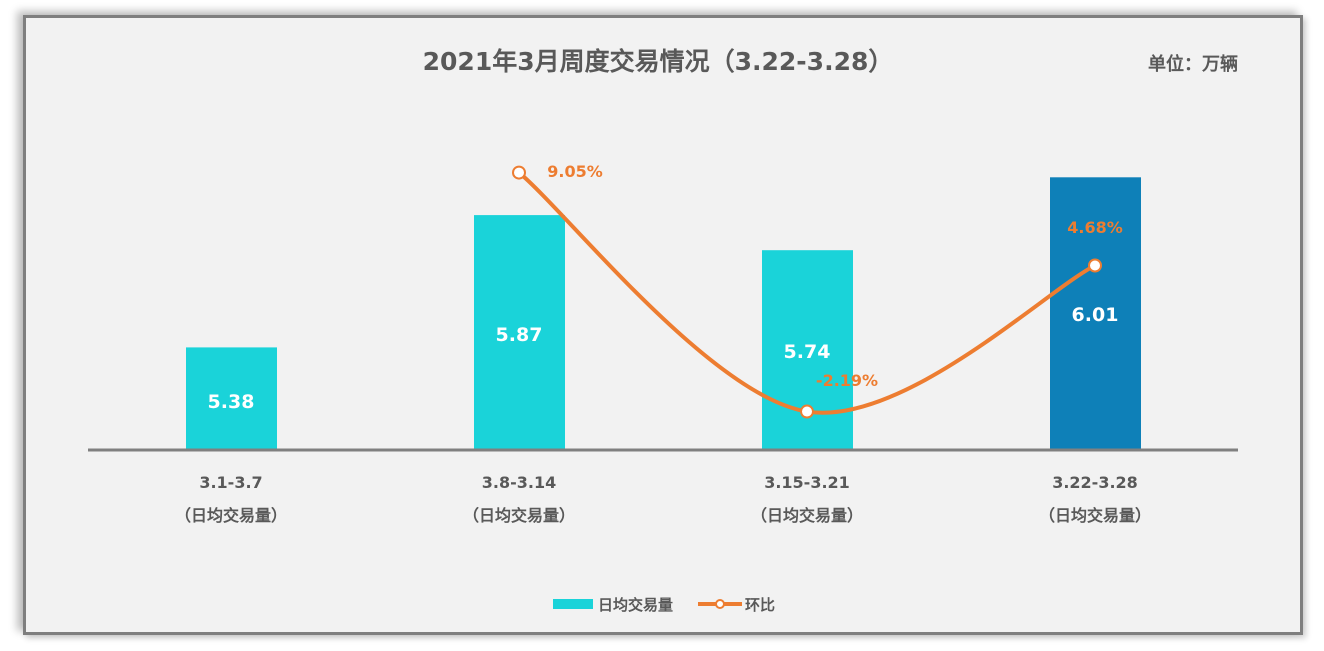 This screenshot has width=1324, height=651. Describe the element at coordinates (658, 61) in the screenshot. I see `chart-title: 2021年3月周度交易情况（3.22-3.28）` at that location.